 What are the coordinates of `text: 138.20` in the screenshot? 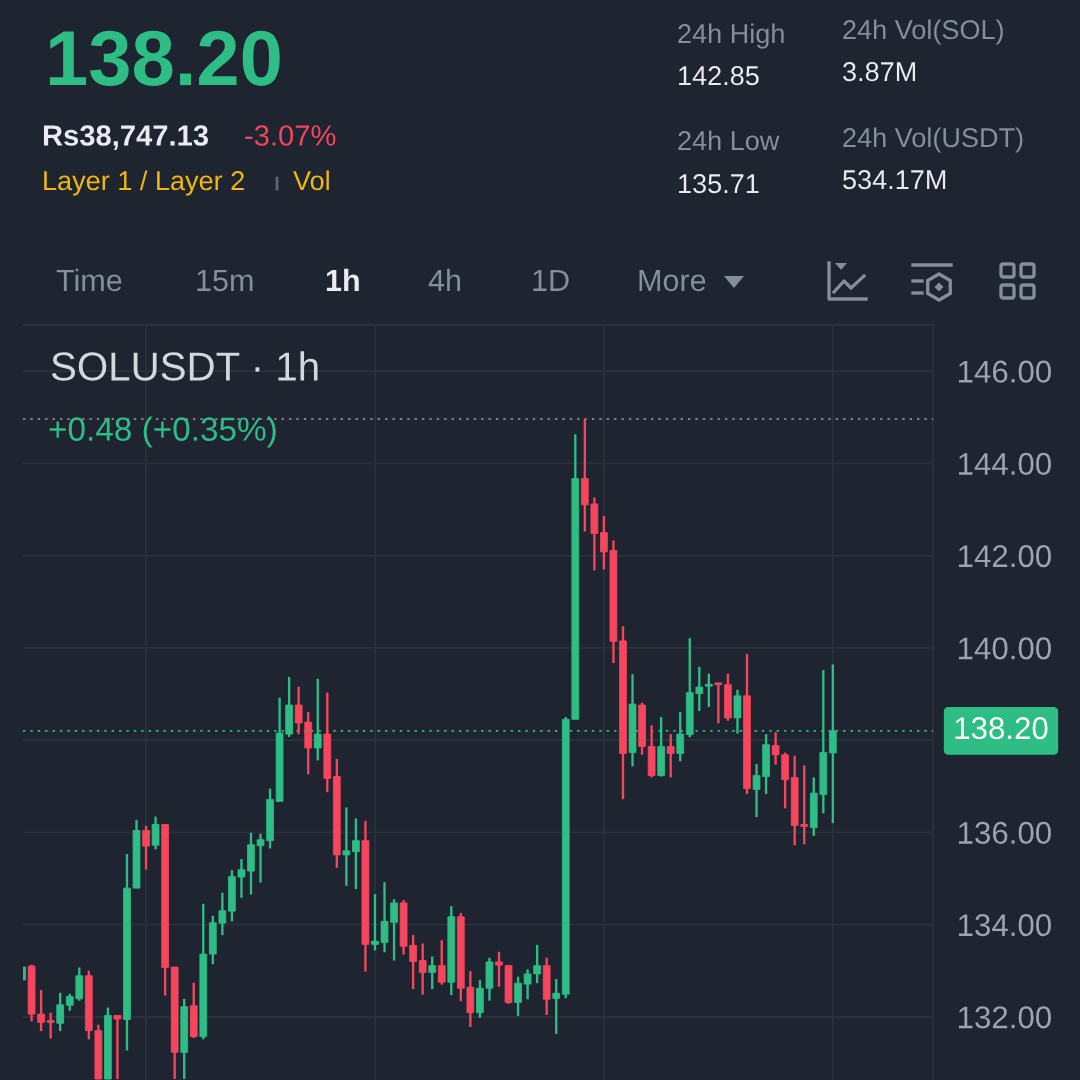 It's located at (164, 58).